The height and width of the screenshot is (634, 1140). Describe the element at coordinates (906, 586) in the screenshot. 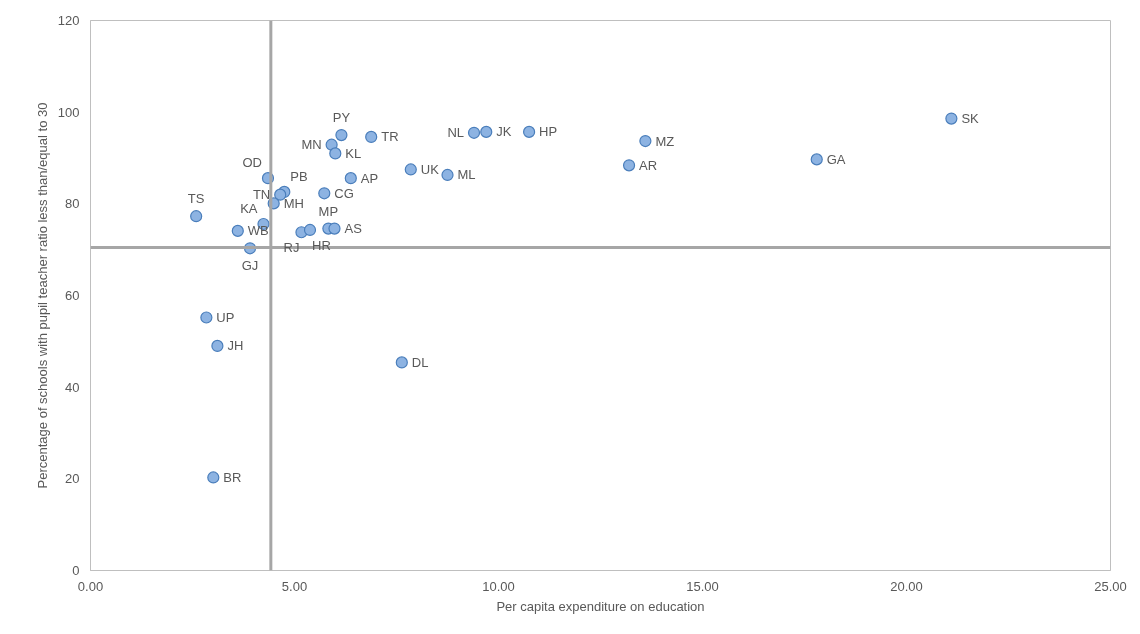

I see `x-tick-label: 20.00` at that location.